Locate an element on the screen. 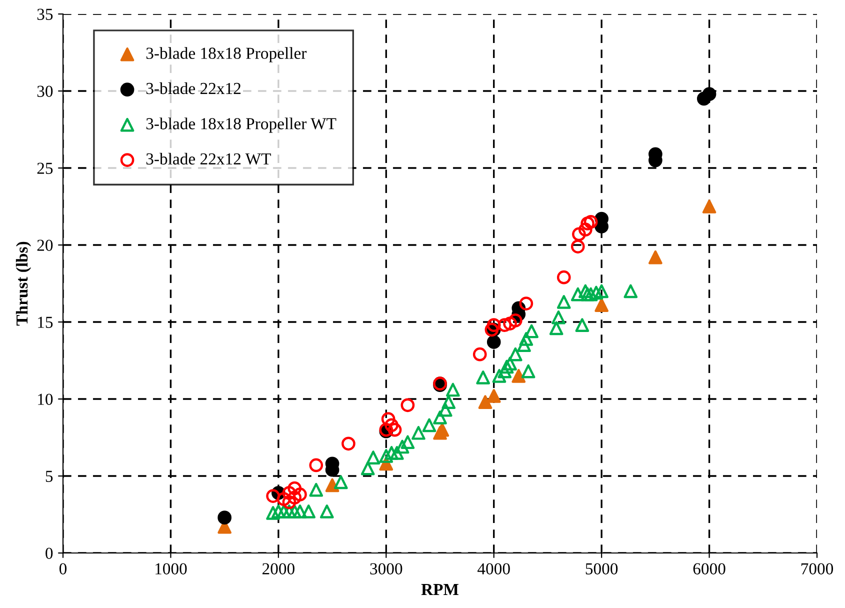 This screenshot has height=608, width=845. y-axis-title: Thrust (lbs) is located at coordinates (24, 284).